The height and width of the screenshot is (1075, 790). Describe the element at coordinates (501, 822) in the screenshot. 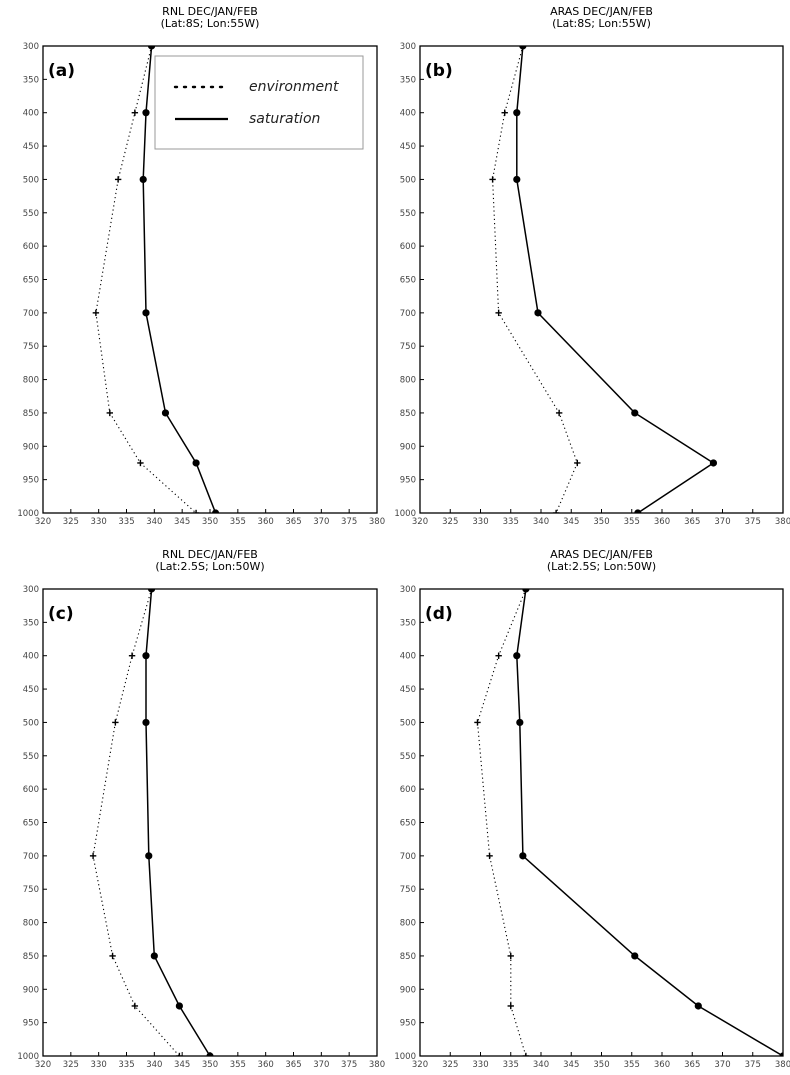

I see `series-line-environment` at that location.